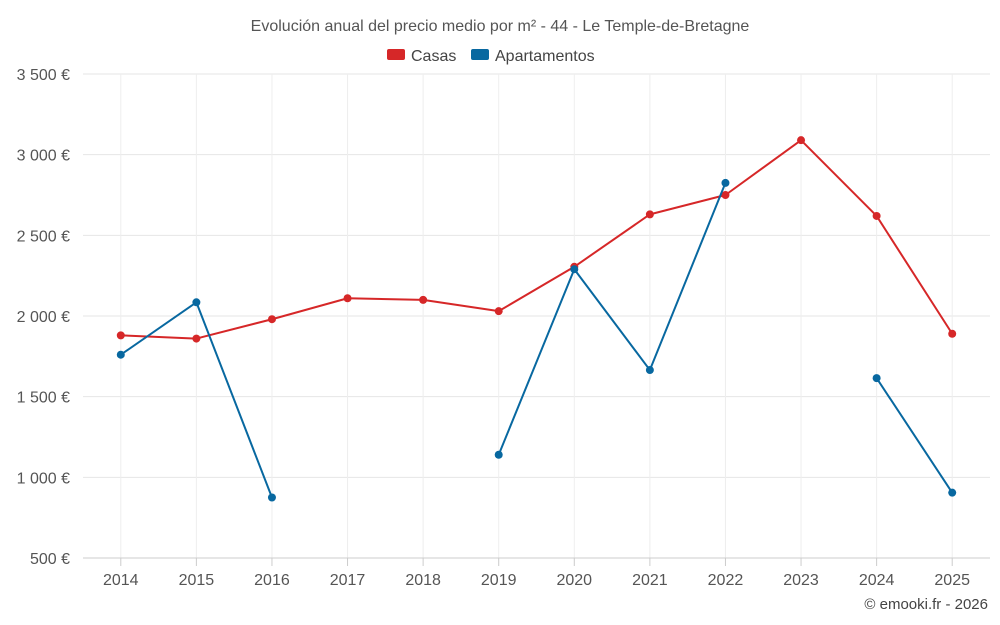 Image resolution: width=1000 pixels, height=625 pixels. What do you see at coordinates (272, 580) in the screenshot?
I see `x-tick-label: 2016` at bounding box center [272, 580].